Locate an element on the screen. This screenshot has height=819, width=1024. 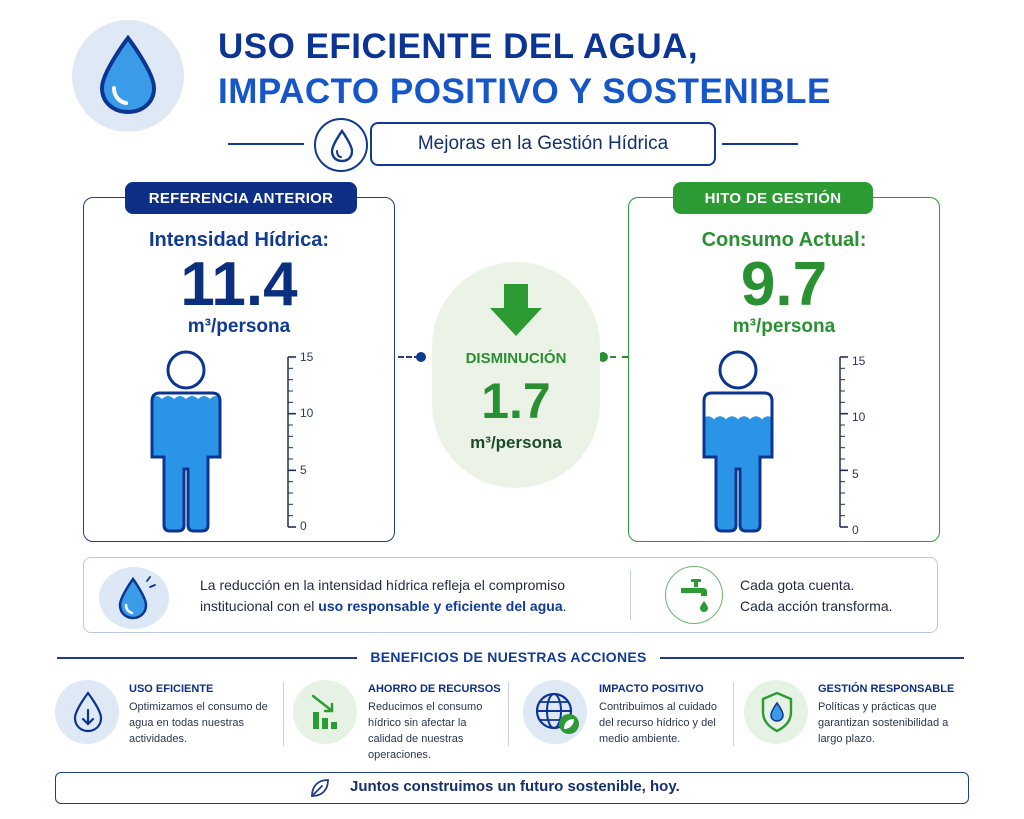
benefit-title: USO EFICIENTE is located at coordinates (171, 689).